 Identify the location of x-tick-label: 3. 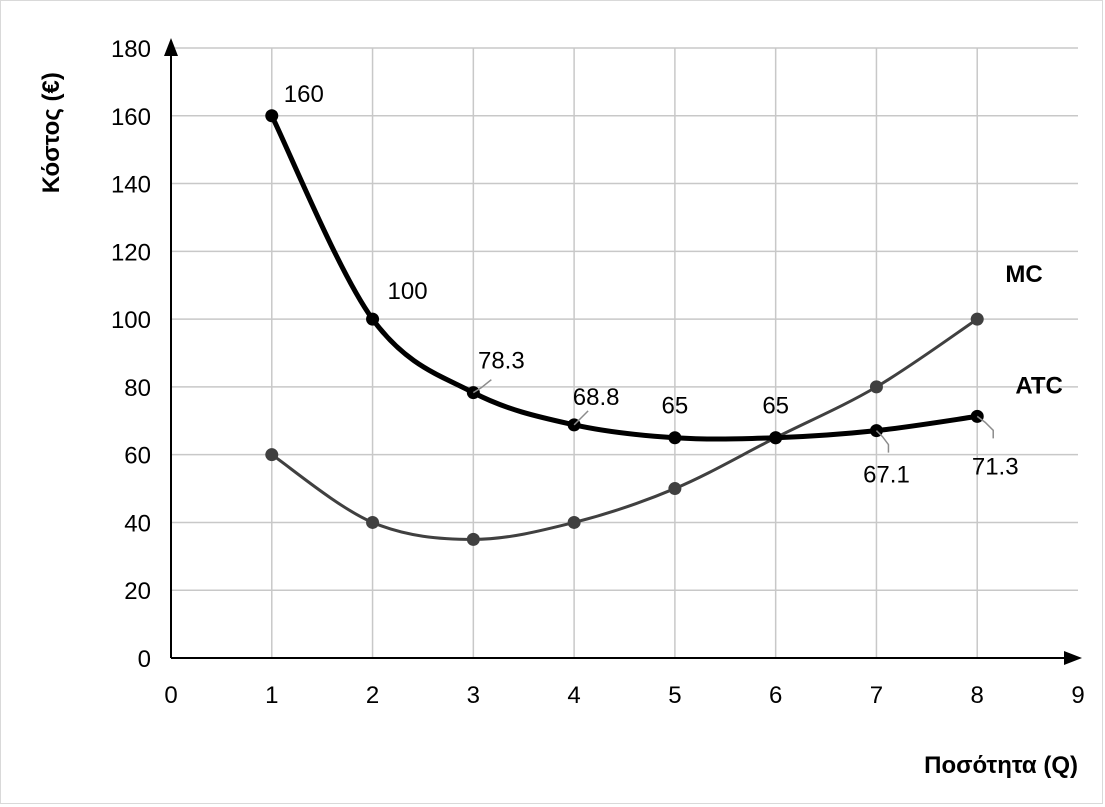
(473, 695).